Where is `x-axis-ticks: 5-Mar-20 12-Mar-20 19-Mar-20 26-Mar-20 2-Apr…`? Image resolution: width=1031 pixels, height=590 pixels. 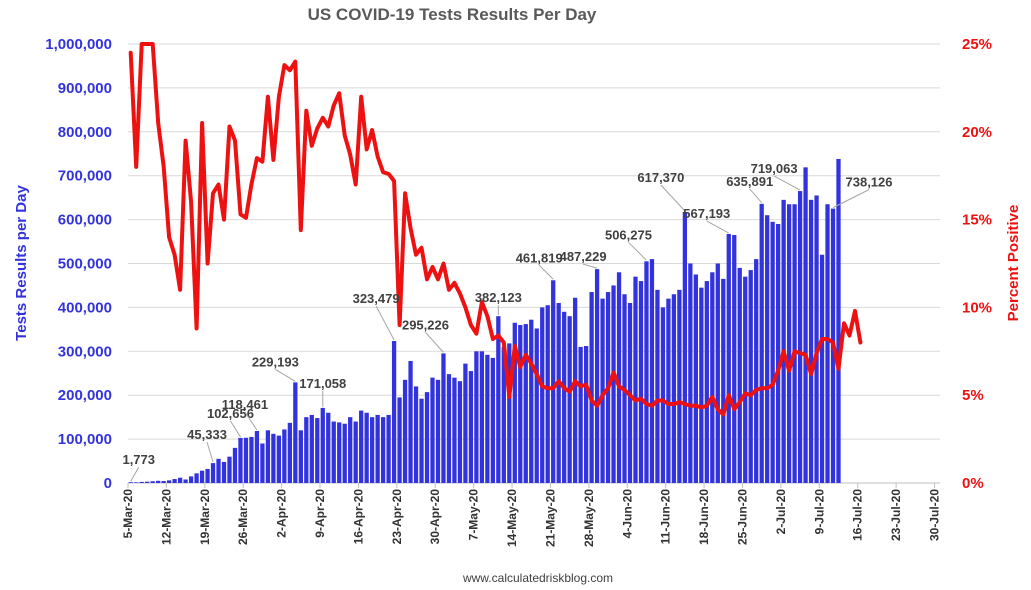
x-axis-ticks: 5-Mar-20 12-Mar-20 19-Mar-20 26-Mar-20 2-Apr… is located at coordinates (531, 518).